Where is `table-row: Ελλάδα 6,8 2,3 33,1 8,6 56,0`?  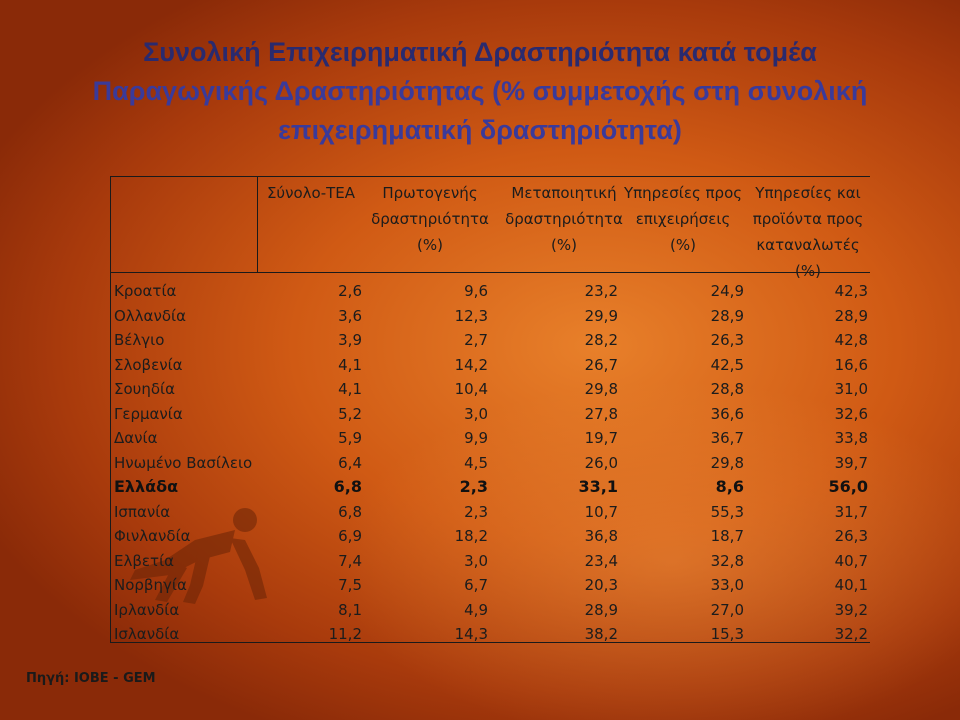 table-row: Ελλάδα 6,8 2,3 33,1 8,6 56,0 is located at coordinates (490, 487).